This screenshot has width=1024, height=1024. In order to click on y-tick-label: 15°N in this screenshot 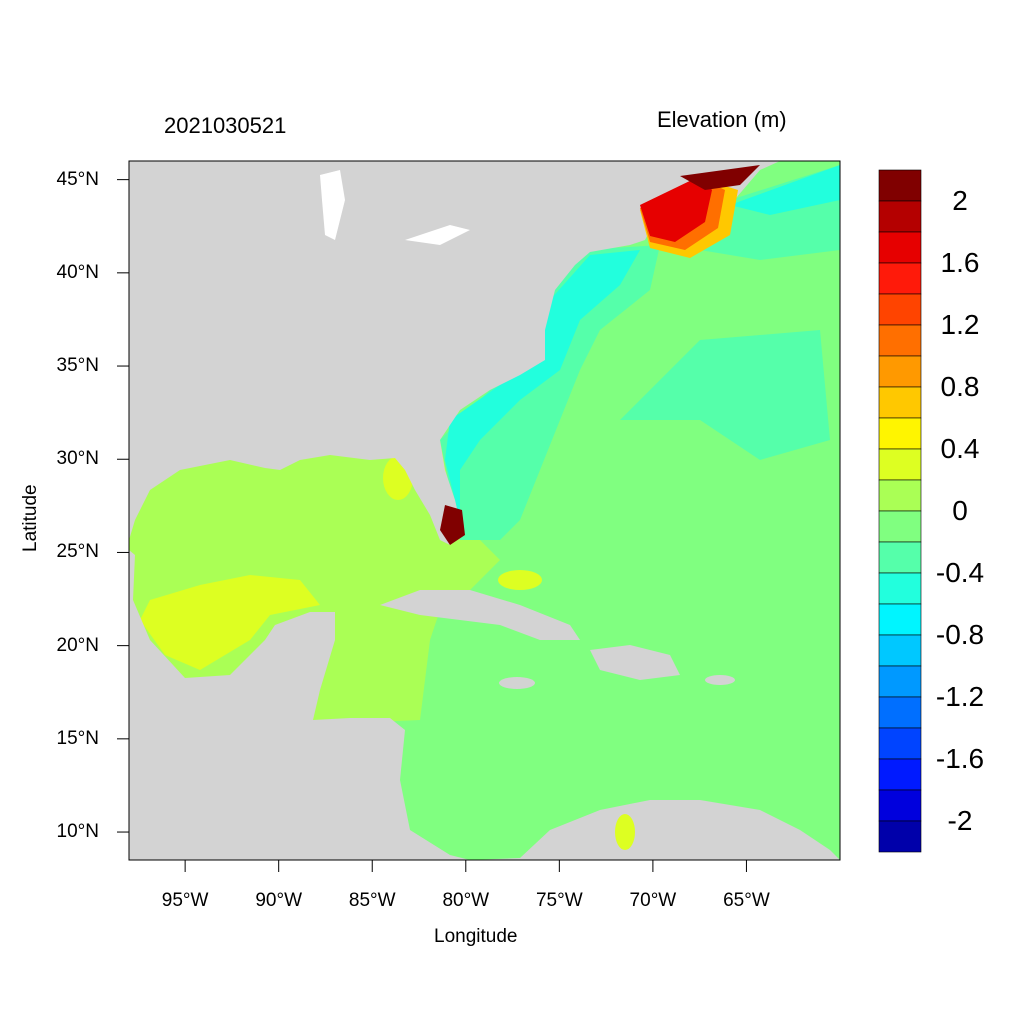, I will do `click(77, 738)`.